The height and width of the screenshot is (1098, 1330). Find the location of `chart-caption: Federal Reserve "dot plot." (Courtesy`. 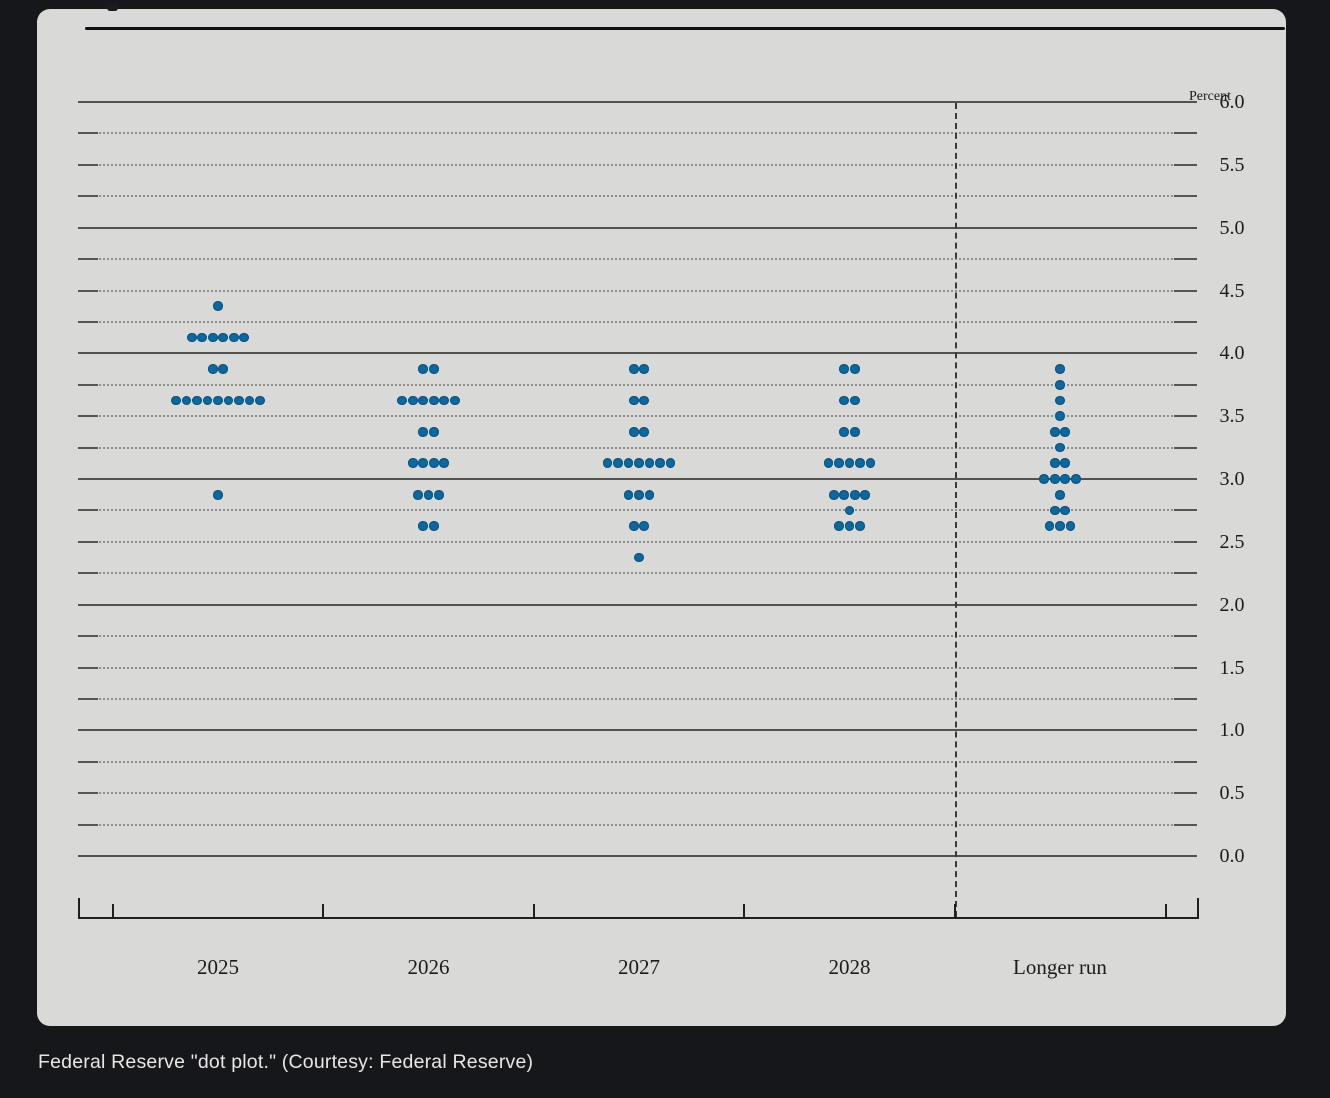

chart-caption: Federal Reserve "dot plot." (Courtesy is located at coordinates (286, 1062).